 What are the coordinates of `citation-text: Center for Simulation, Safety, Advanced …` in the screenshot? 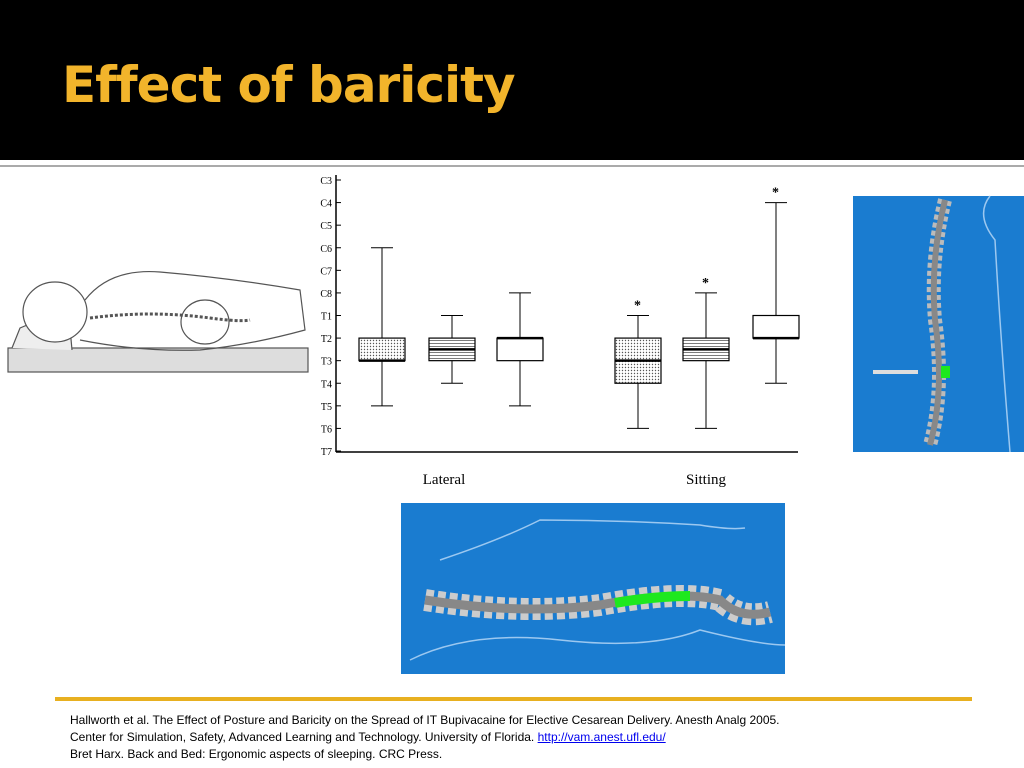 It's located at (302, 737).